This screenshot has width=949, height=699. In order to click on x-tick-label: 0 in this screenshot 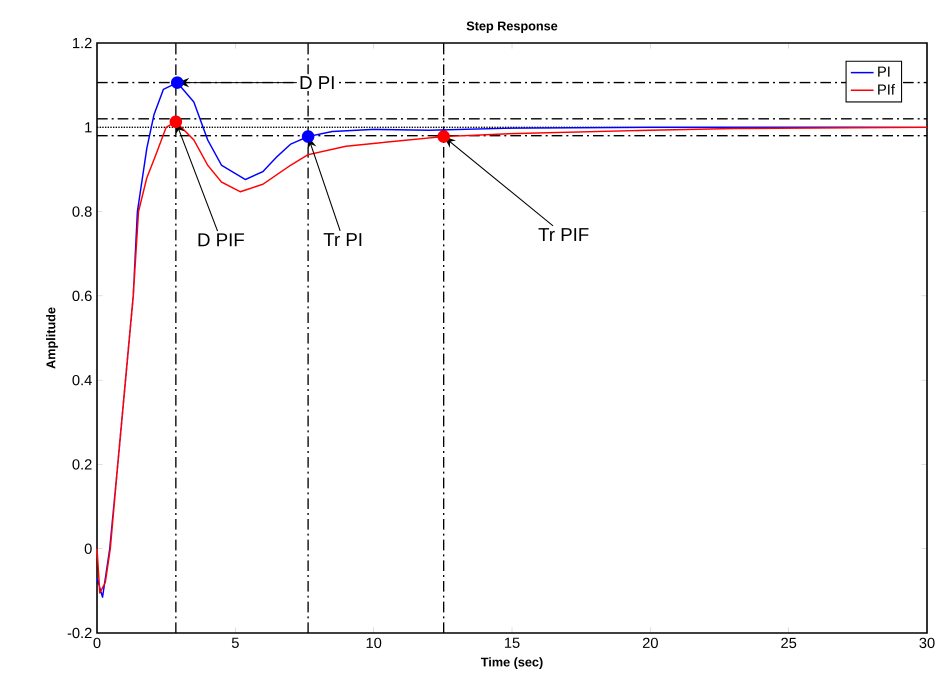, I will do `click(96, 643)`.